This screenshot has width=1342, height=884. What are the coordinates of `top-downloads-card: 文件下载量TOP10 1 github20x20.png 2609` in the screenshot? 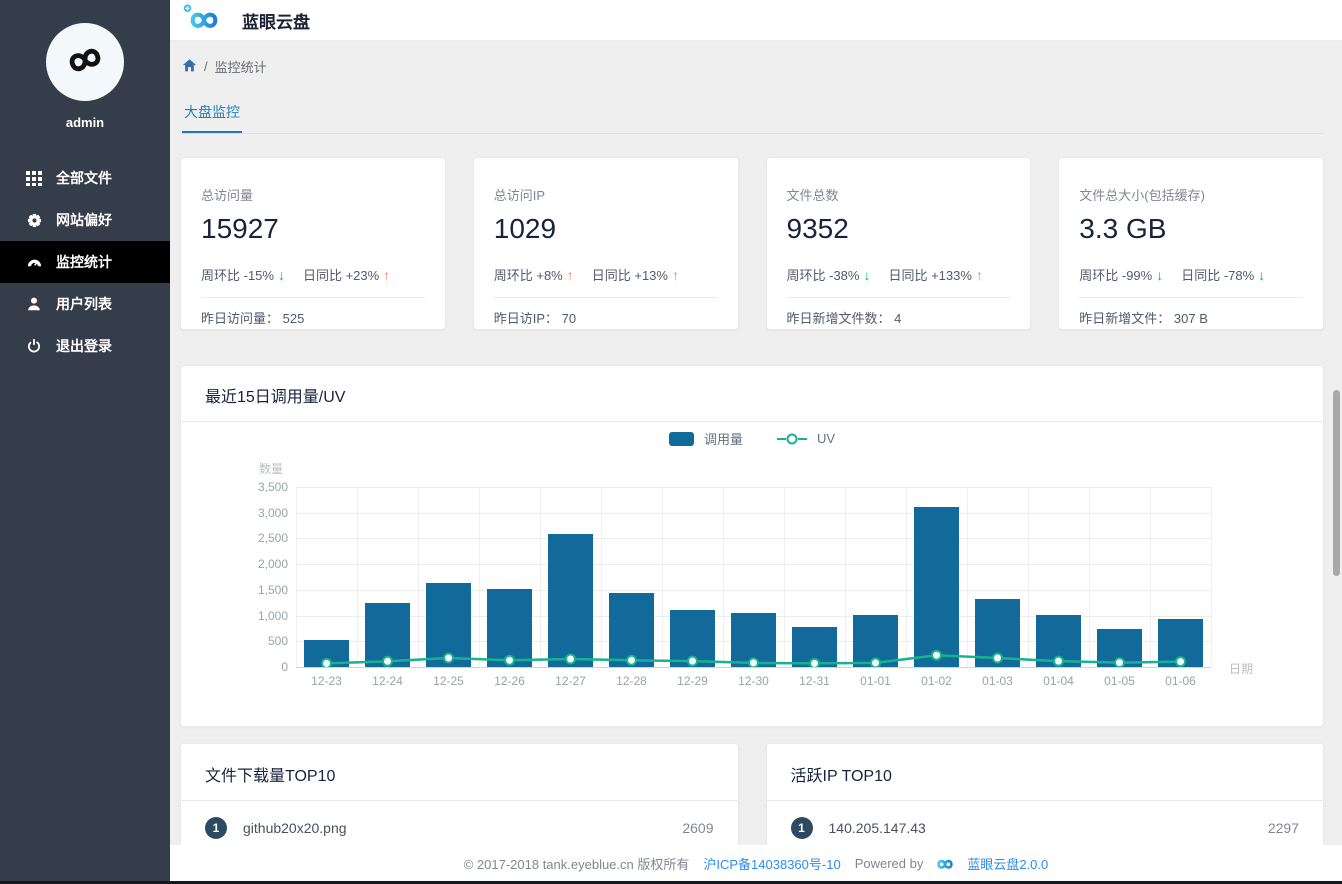 It's located at (459, 796).